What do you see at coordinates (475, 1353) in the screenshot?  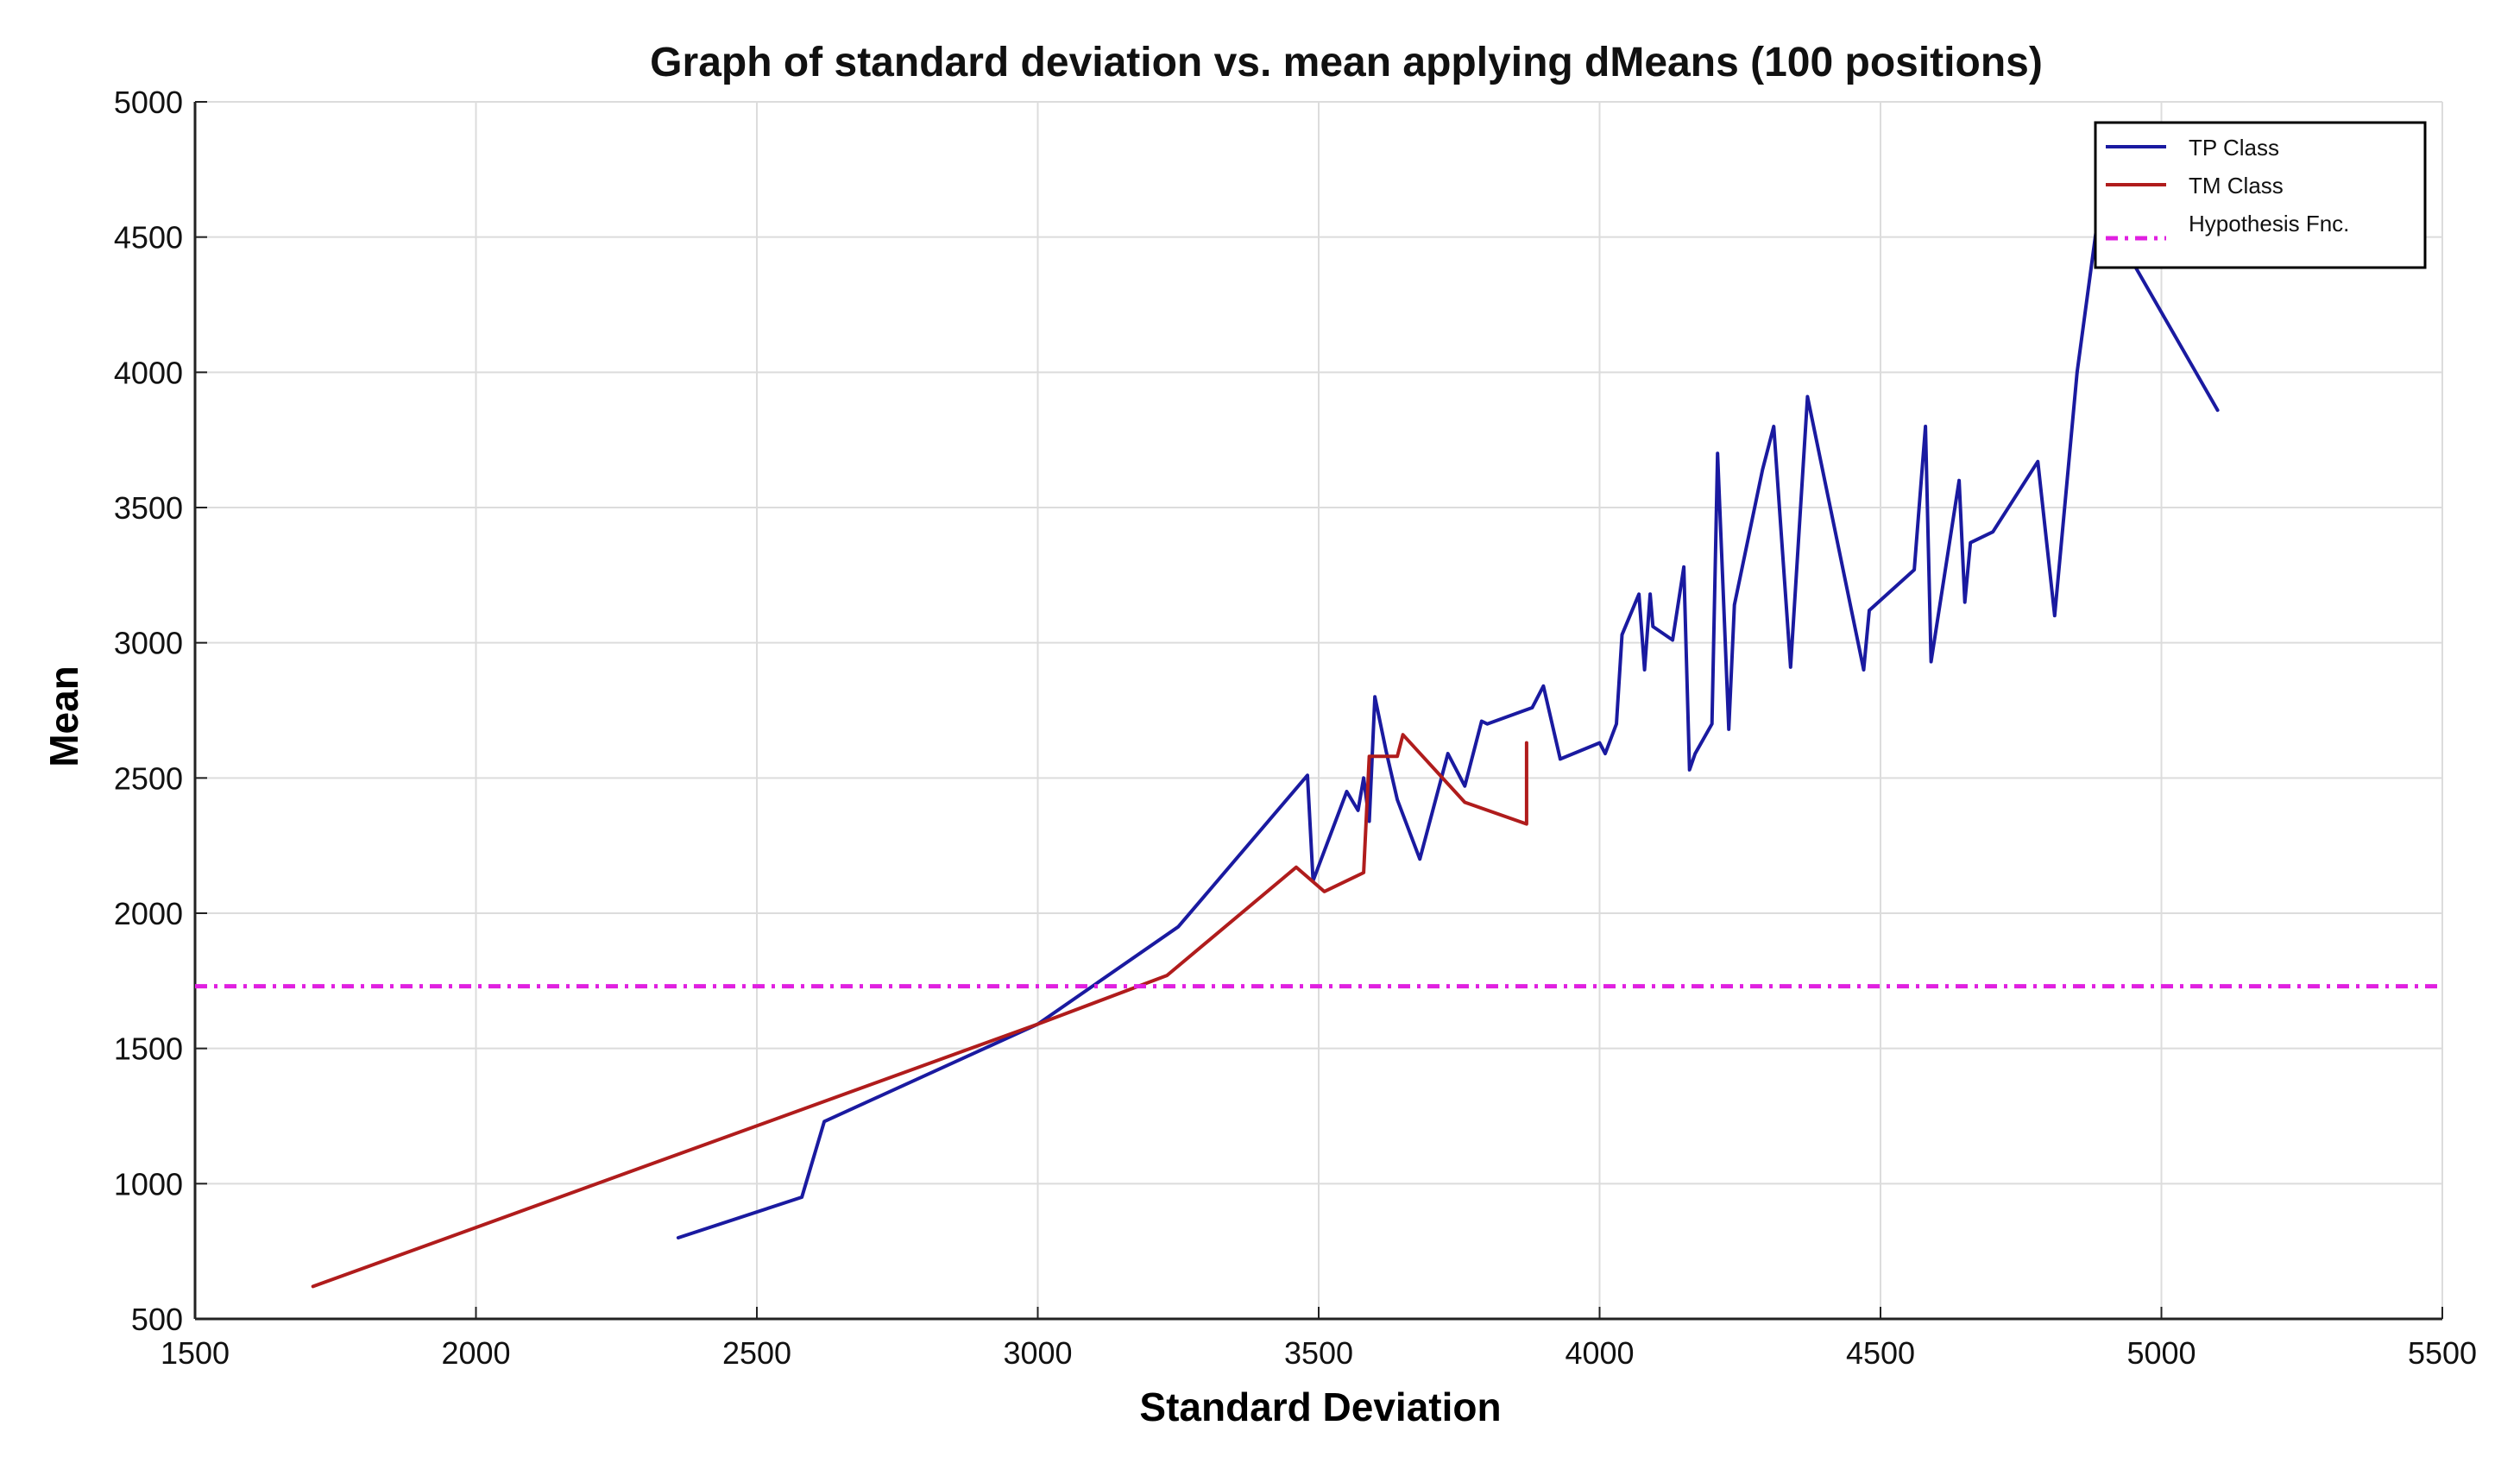 I see `x-tick-label: 2000` at bounding box center [475, 1353].